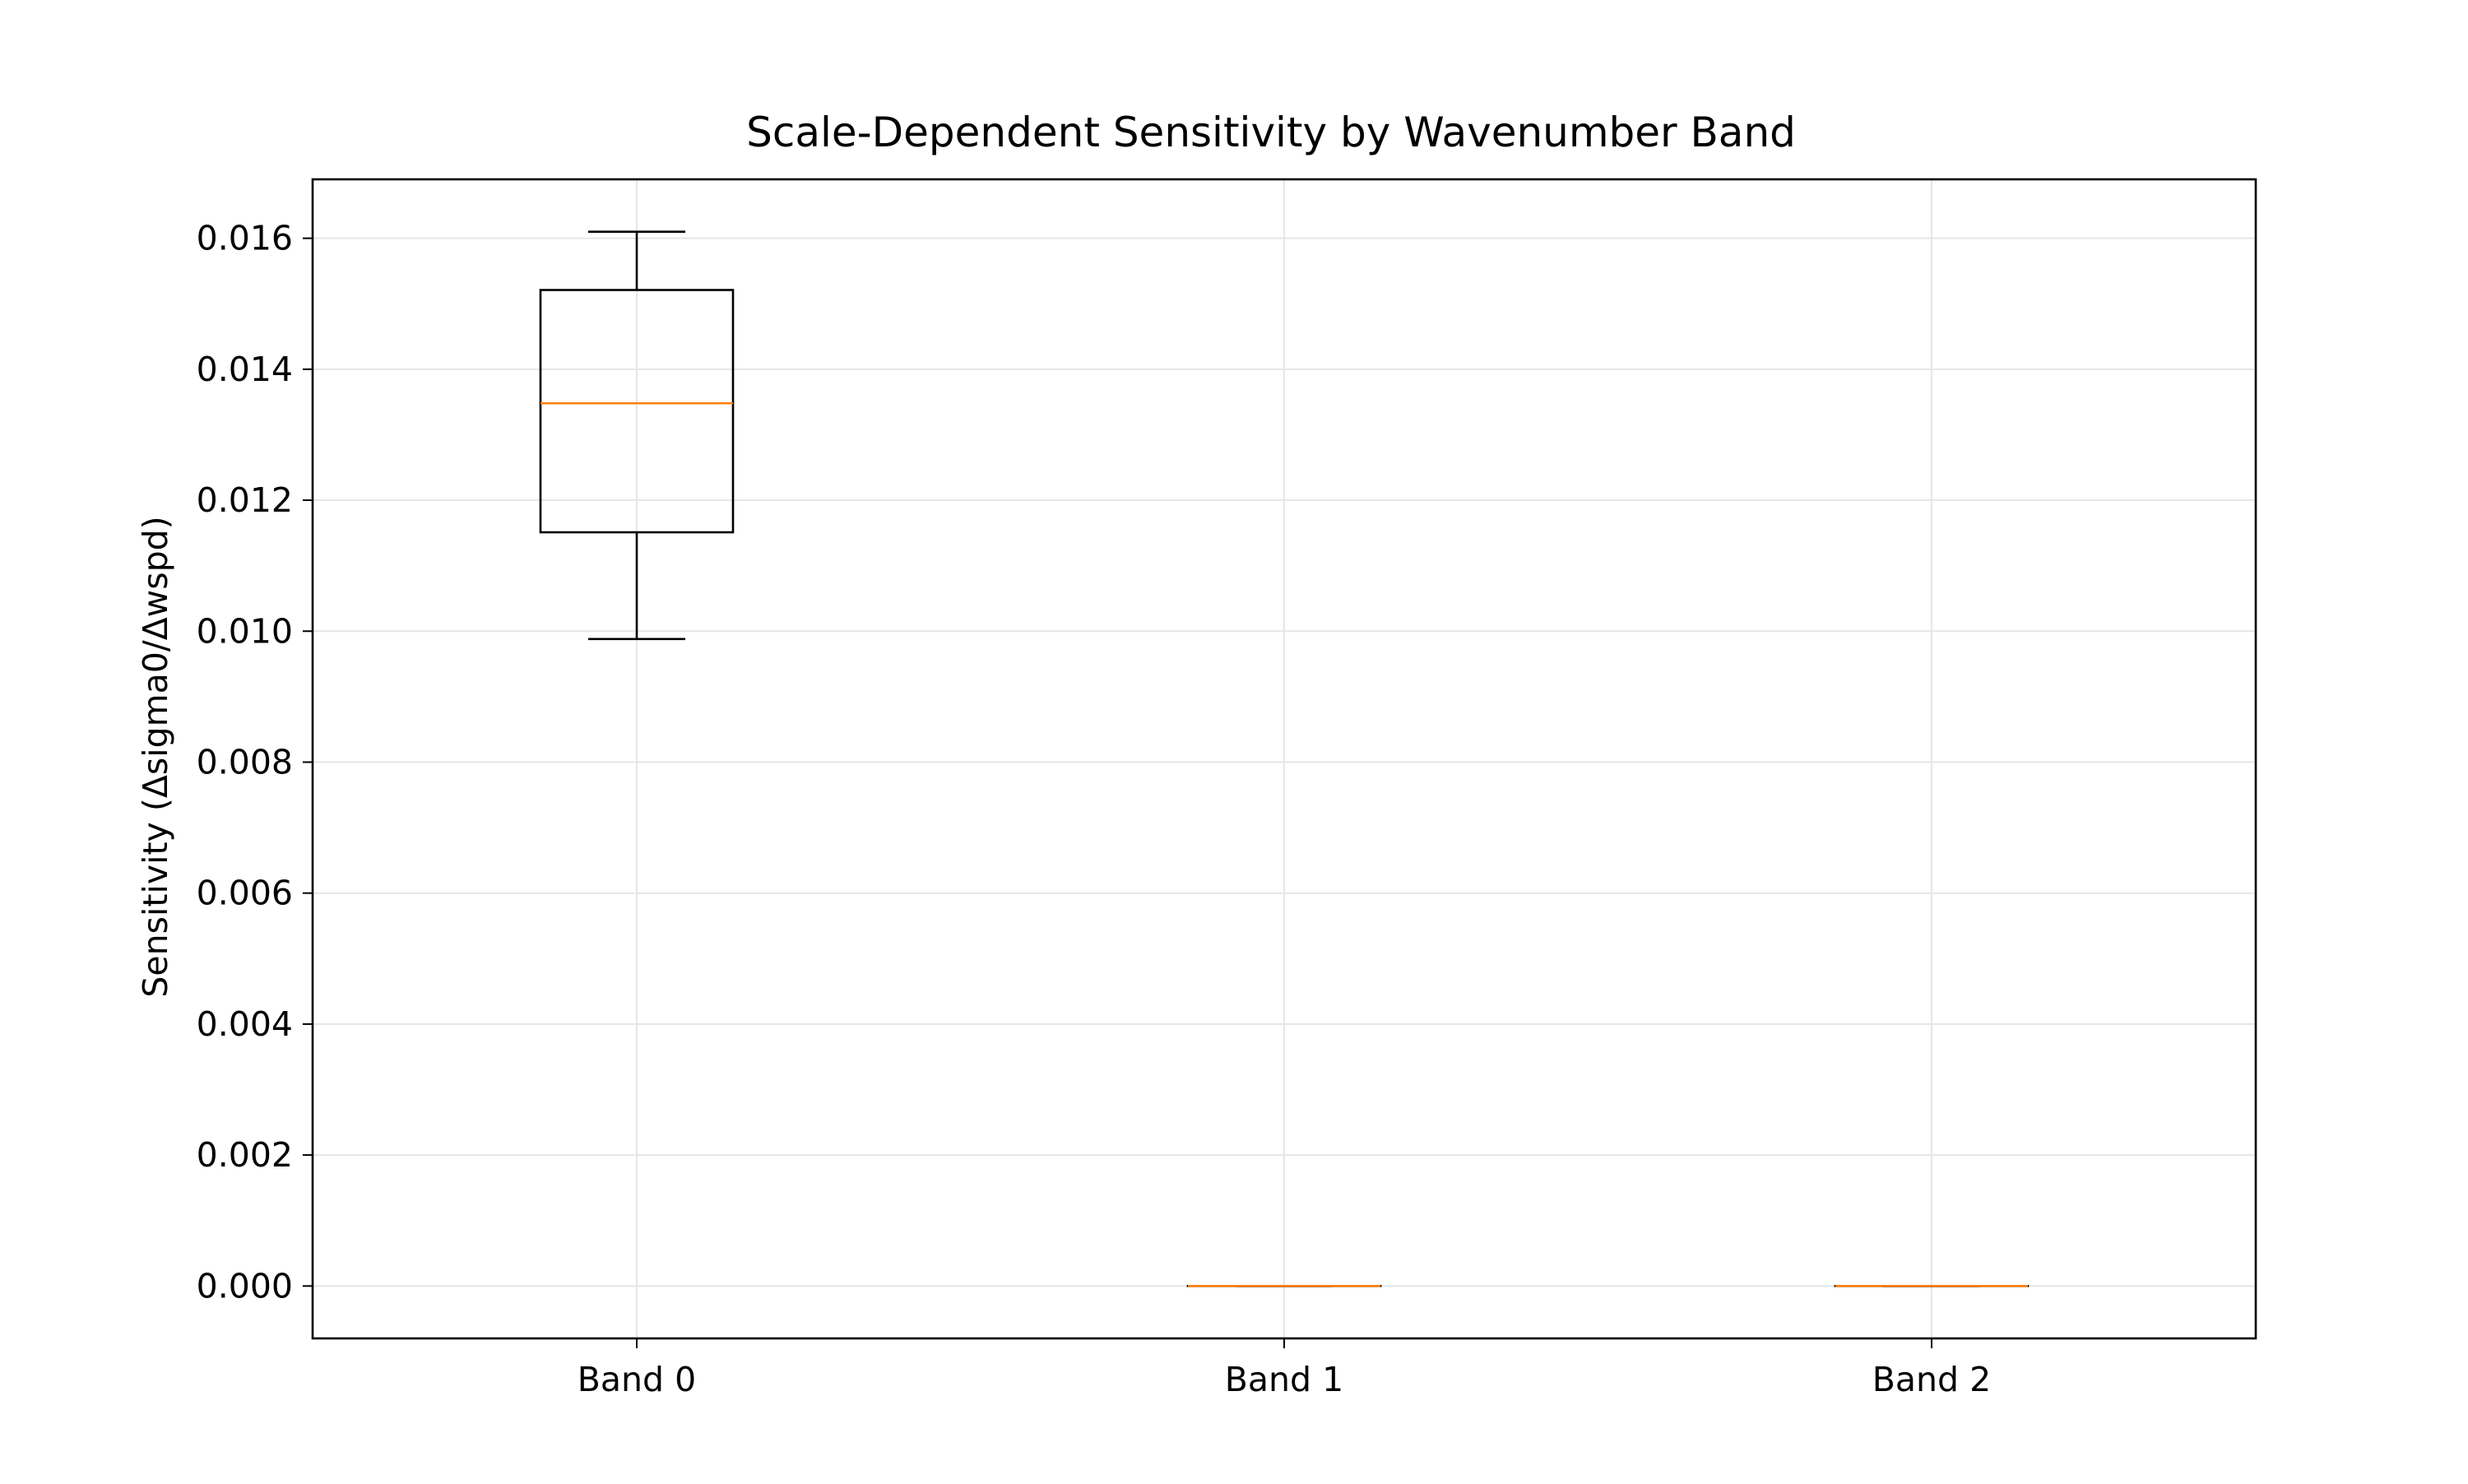 This screenshot has height=1484, width=2468. Describe the element at coordinates (245, 631) in the screenshot. I see `y-tick-label: 0.010` at that location.